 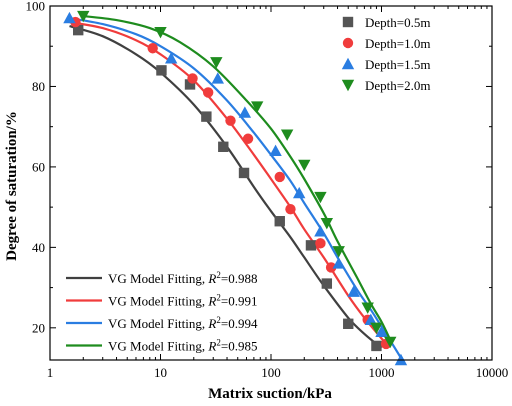 I want to click on x-tick-label: 100, so click(x=271, y=372).